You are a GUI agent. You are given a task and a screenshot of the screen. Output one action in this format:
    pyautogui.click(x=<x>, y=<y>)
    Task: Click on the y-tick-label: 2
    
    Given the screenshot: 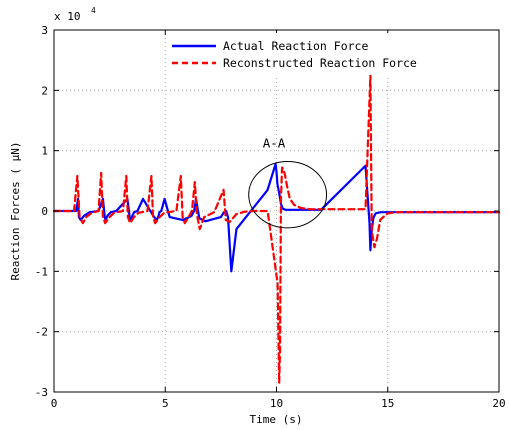 What is the action you would take?
    pyautogui.click(x=44, y=90)
    